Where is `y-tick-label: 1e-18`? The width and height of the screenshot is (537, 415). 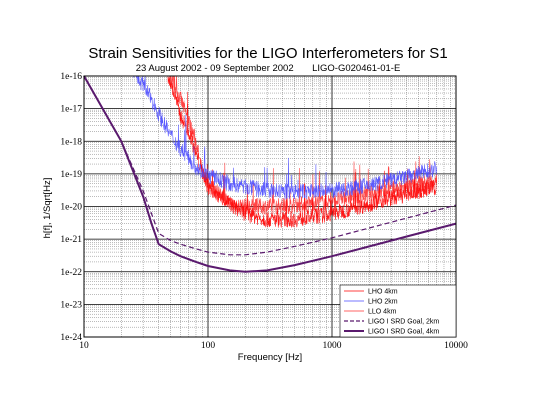 y-tick-label: 1e-18 is located at coordinates (71, 142).